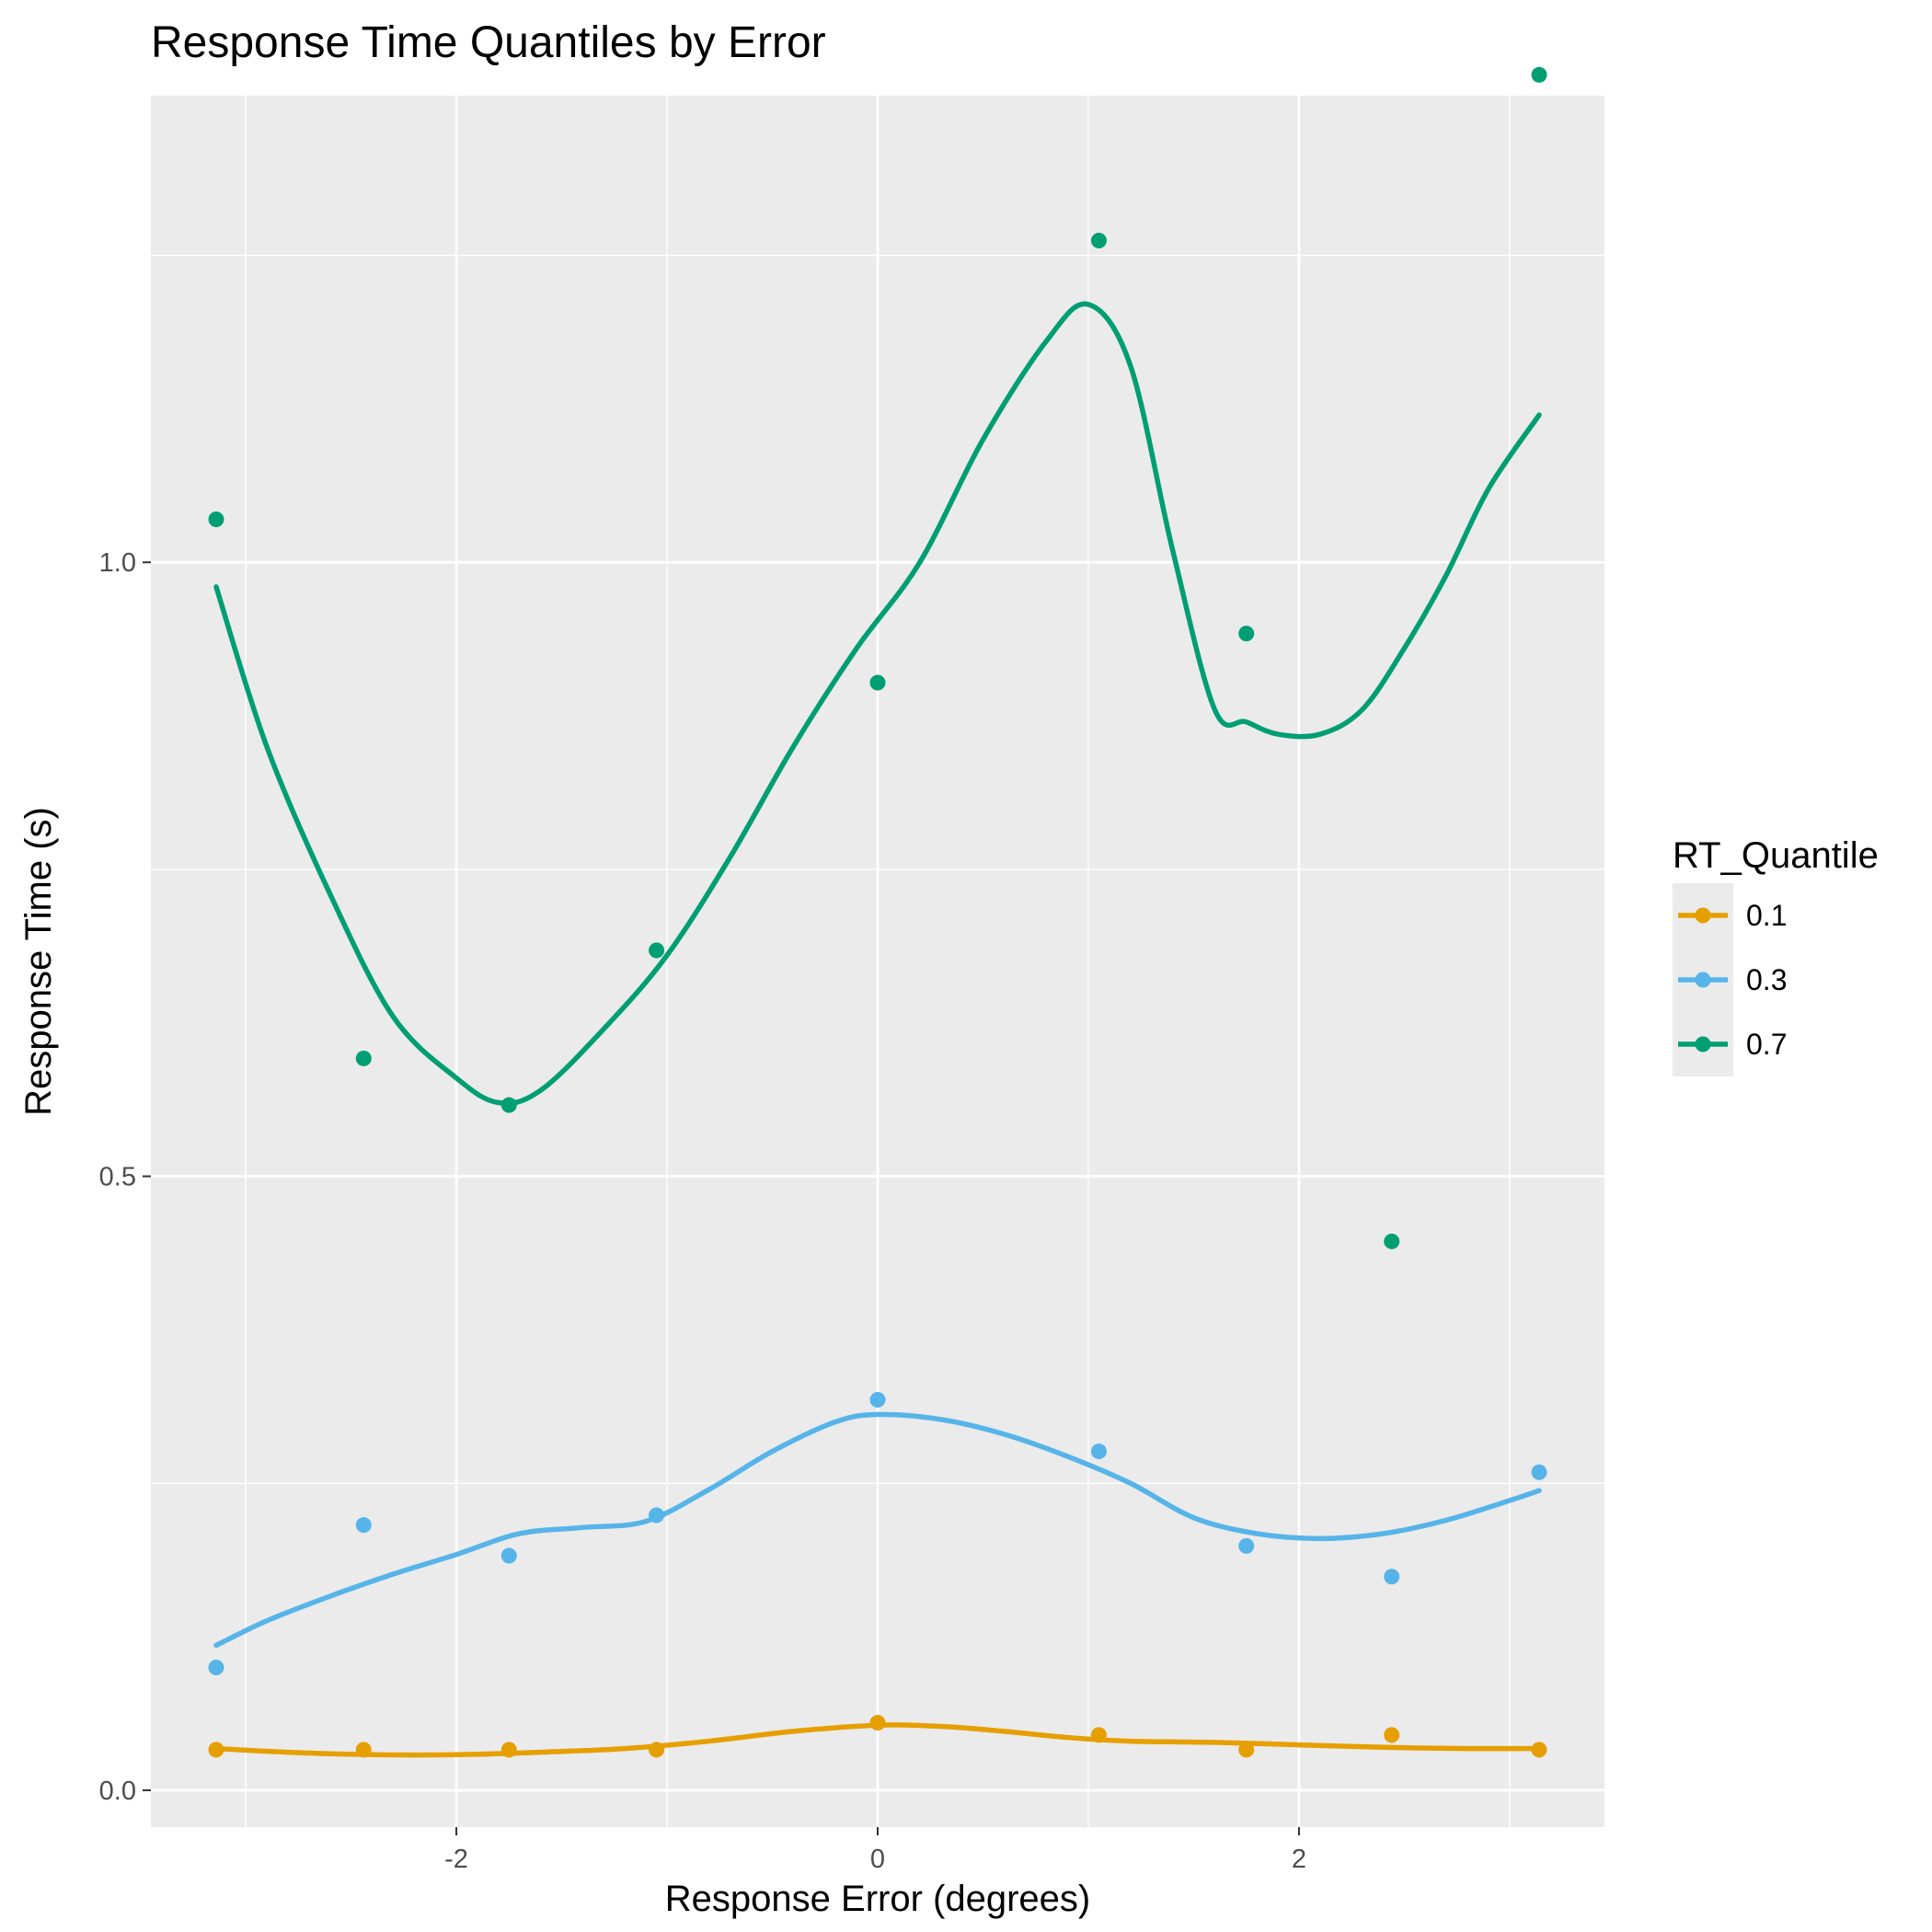  What do you see at coordinates (1730, 980) in the screenshot?
I see `legend-item-0.3: 0.3` at bounding box center [1730, 980].